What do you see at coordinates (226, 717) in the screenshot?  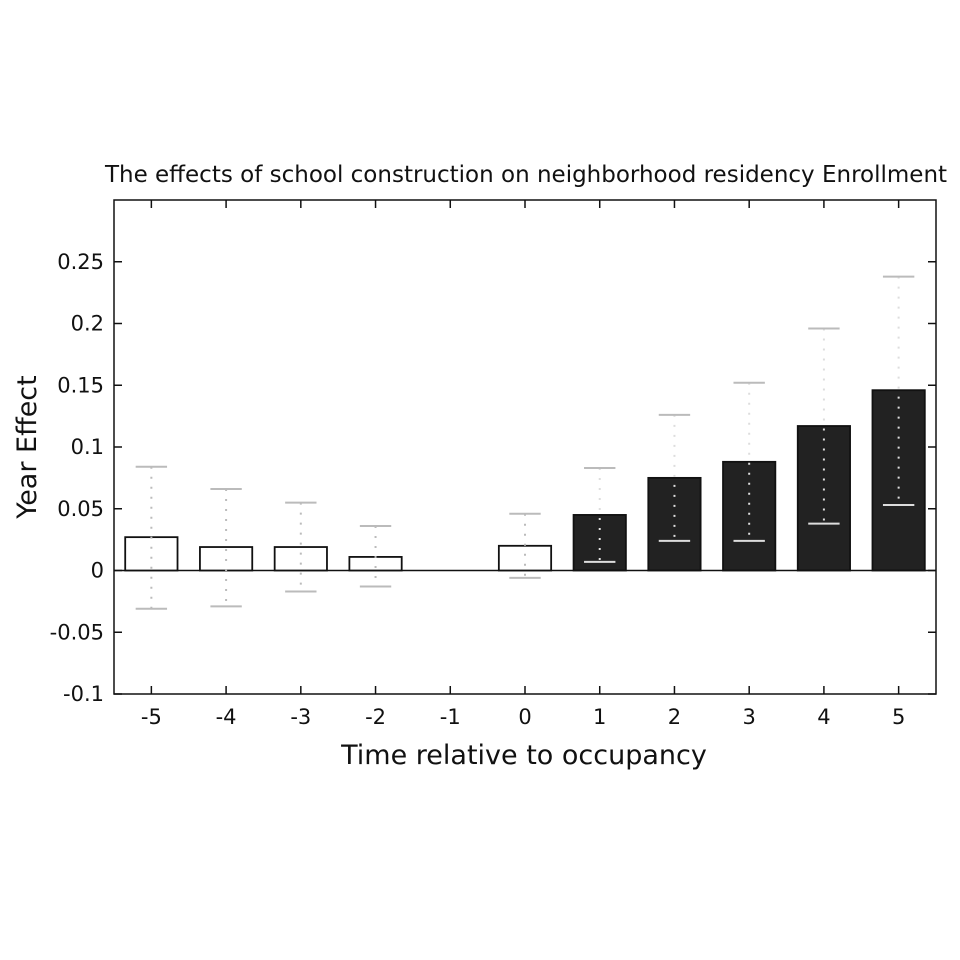 I see `x-tick-label: -4` at bounding box center [226, 717].